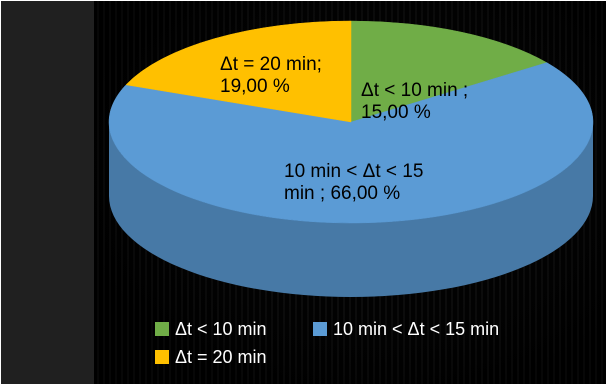  What do you see at coordinates (271, 64) in the screenshot?
I see `data-label-line: Δt = 20 min;` at bounding box center [271, 64].